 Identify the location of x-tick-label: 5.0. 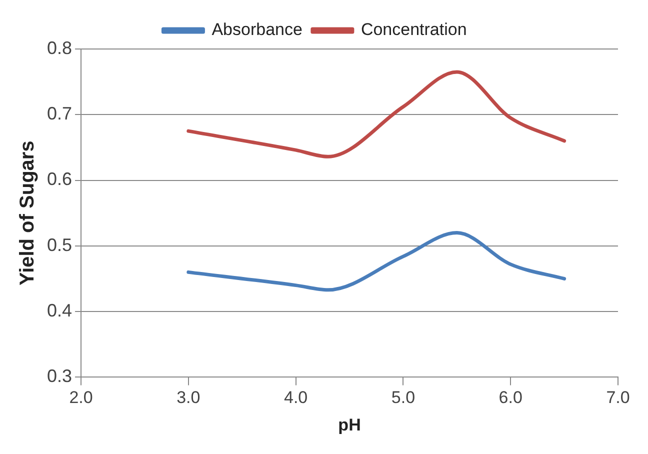
(403, 398).